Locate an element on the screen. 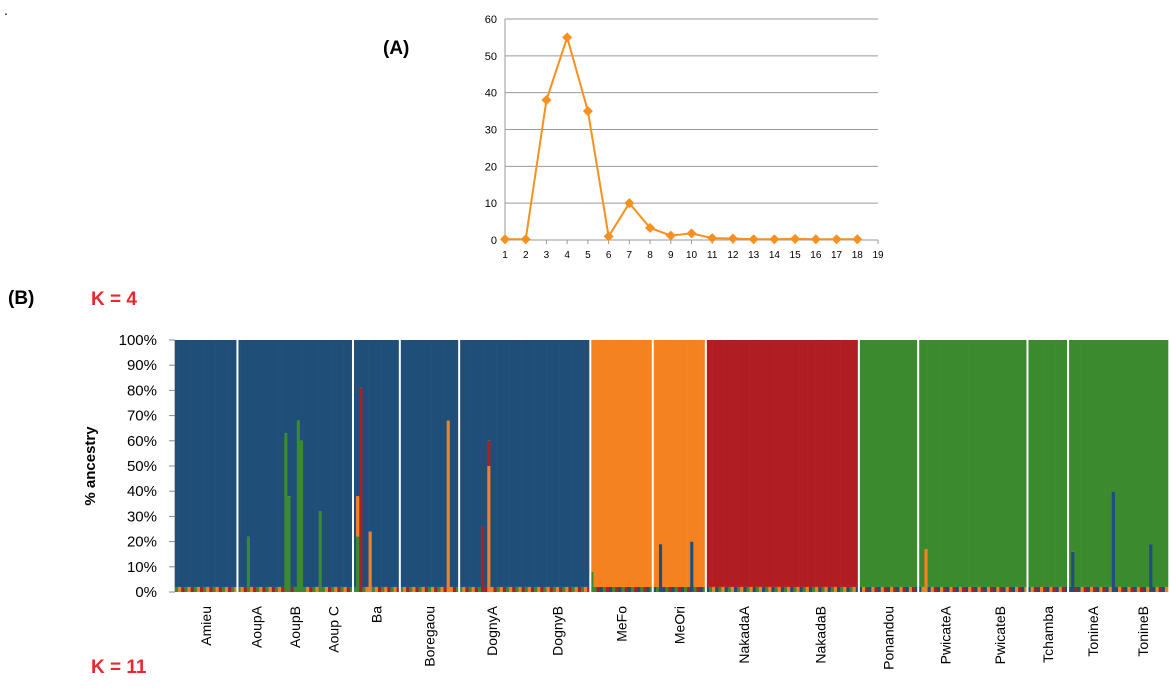  x-tick-label: 18 is located at coordinates (858, 255).